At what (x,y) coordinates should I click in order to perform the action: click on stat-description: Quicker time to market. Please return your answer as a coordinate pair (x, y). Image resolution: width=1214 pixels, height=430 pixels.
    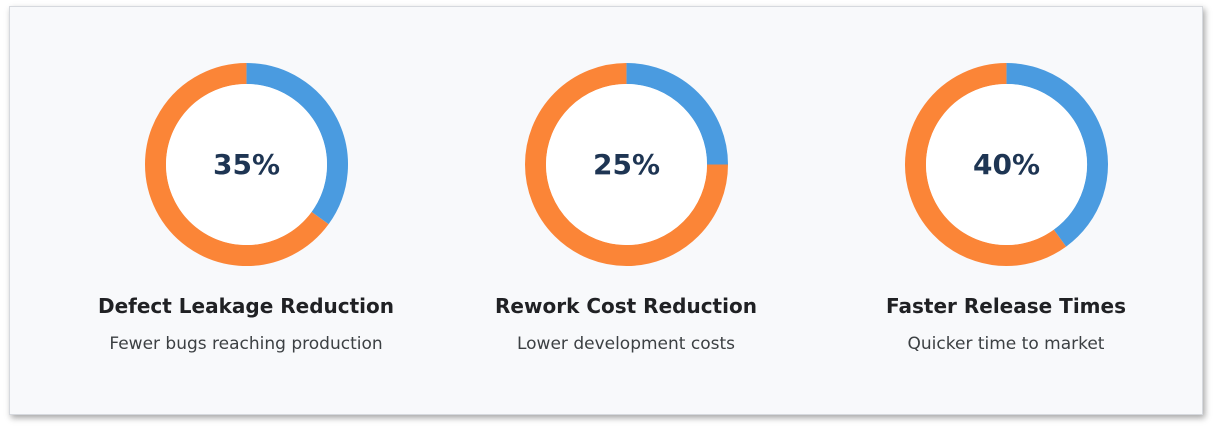
    Looking at the image, I should click on (1006, 344).